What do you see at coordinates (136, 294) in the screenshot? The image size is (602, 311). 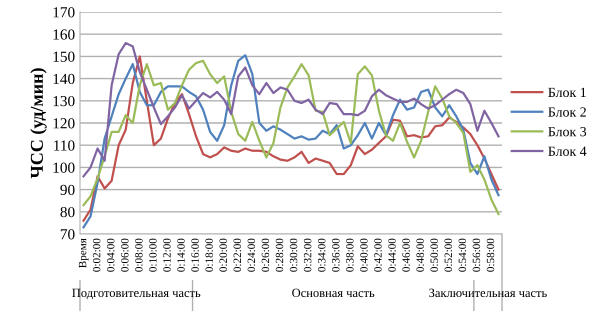 I see `text: Подготовительная часть` at bounding box center [136, 294].